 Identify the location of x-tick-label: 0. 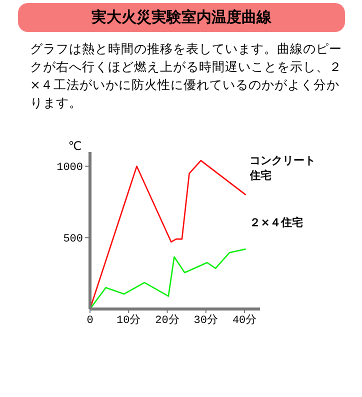
(90, 320).